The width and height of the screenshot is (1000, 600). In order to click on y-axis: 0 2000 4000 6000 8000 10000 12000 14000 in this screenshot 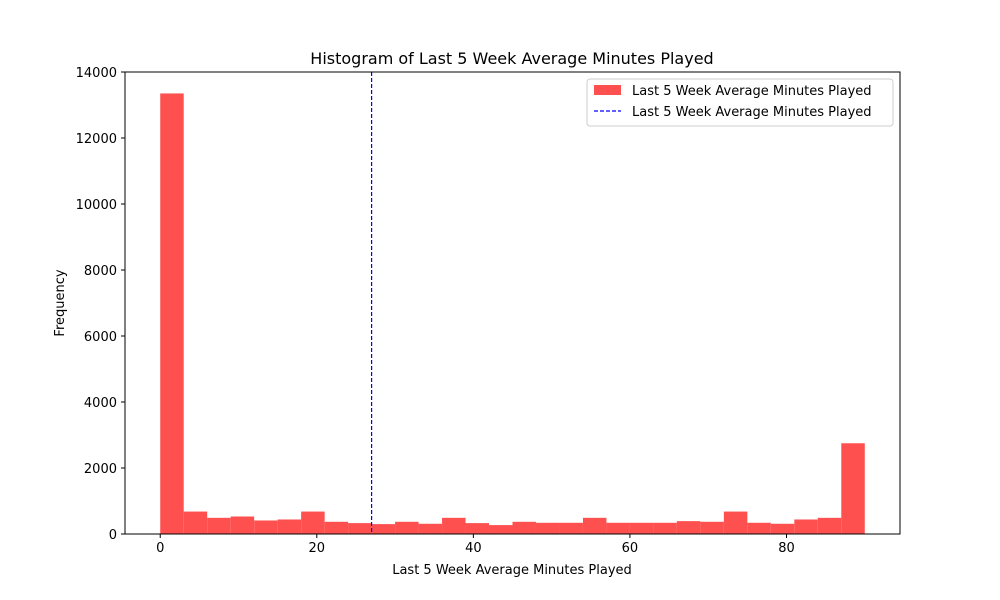, I will do `click(100, 304)`.